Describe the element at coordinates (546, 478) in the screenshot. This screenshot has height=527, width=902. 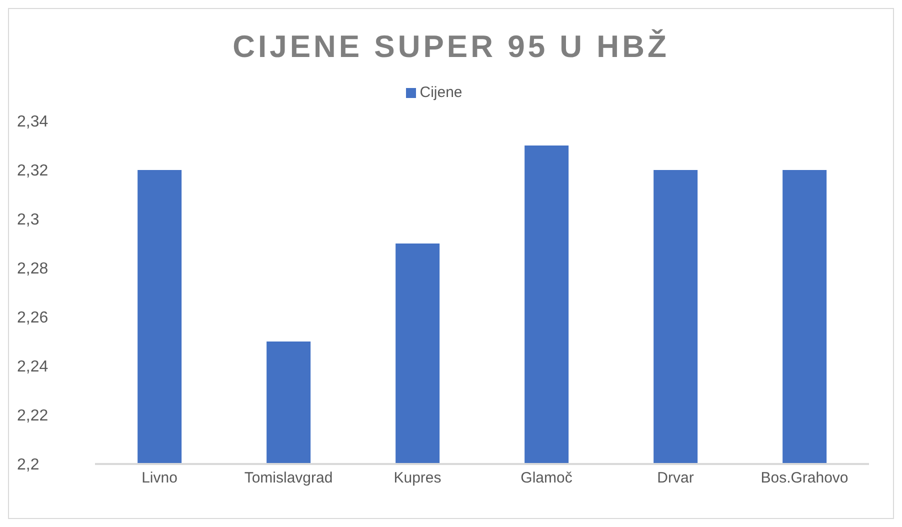
I see `x-tick-label: Glamoč` at that location.